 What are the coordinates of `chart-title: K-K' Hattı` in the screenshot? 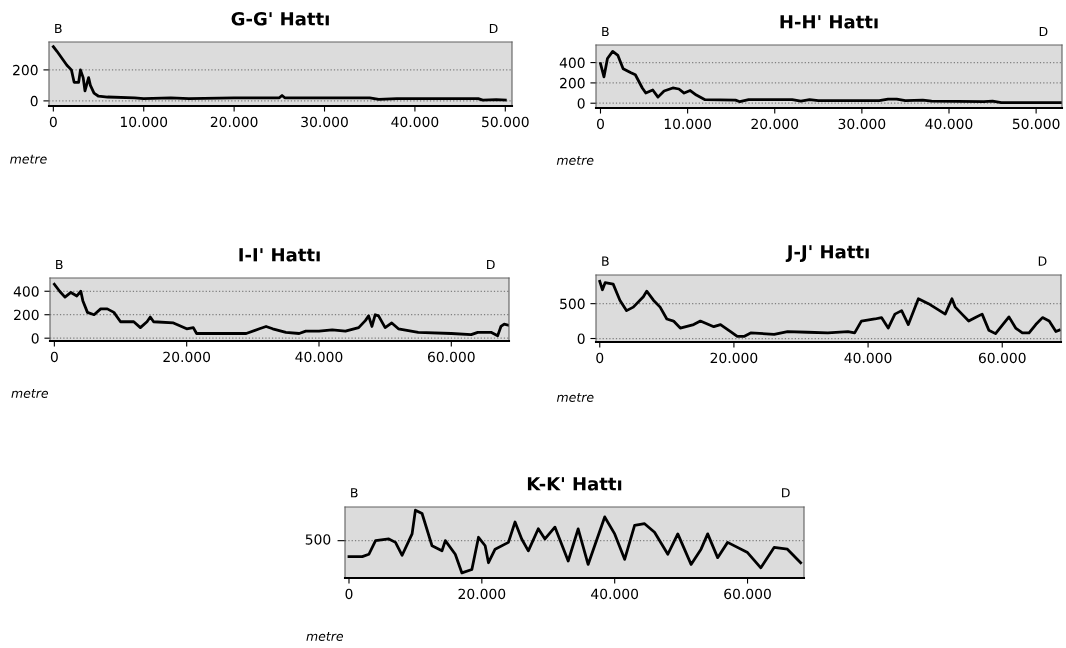 It's located at (574, 484).